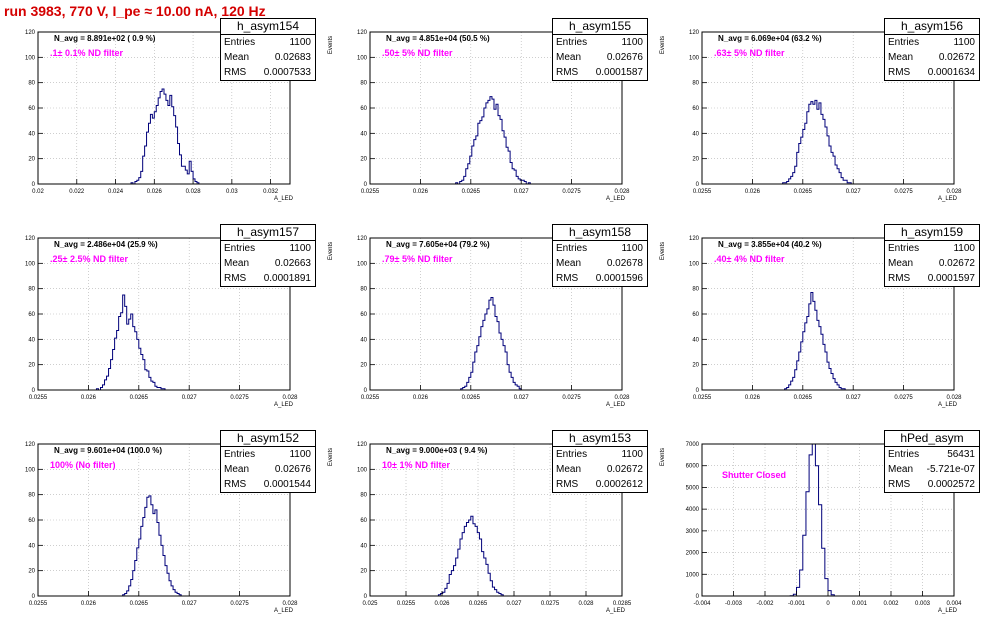  What do you see at coordinates (363, 84) in the screenshot?
I see `y-tick-label: 80` at bounding box center [363, 84].